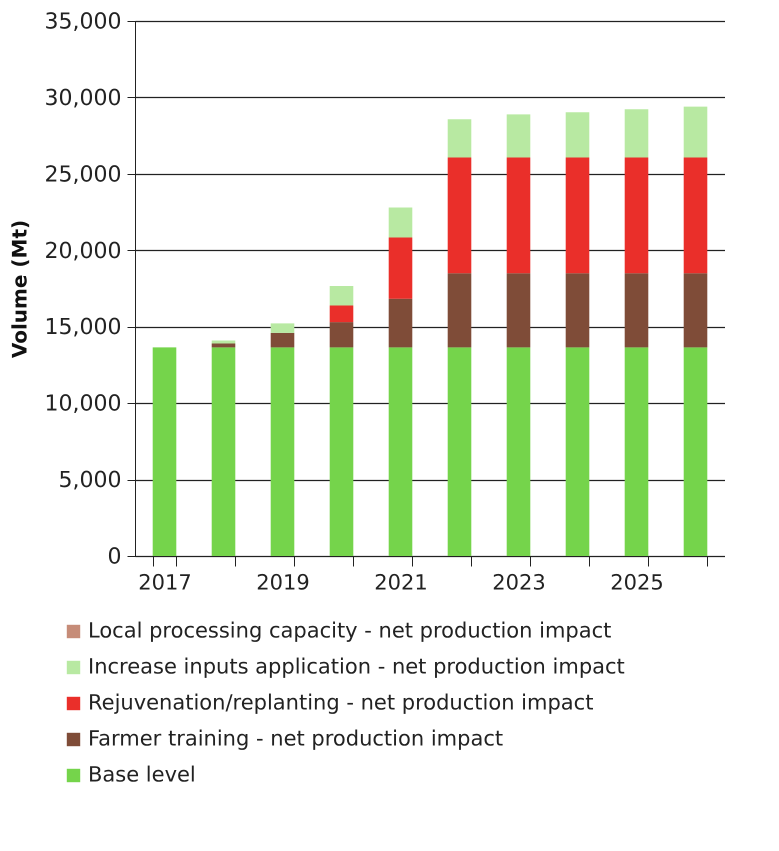 This screenshot has height=851, width=779. Describe the element at coordinates (142, 774) in the screenshot. I see `legend-label: Base level` at that location.